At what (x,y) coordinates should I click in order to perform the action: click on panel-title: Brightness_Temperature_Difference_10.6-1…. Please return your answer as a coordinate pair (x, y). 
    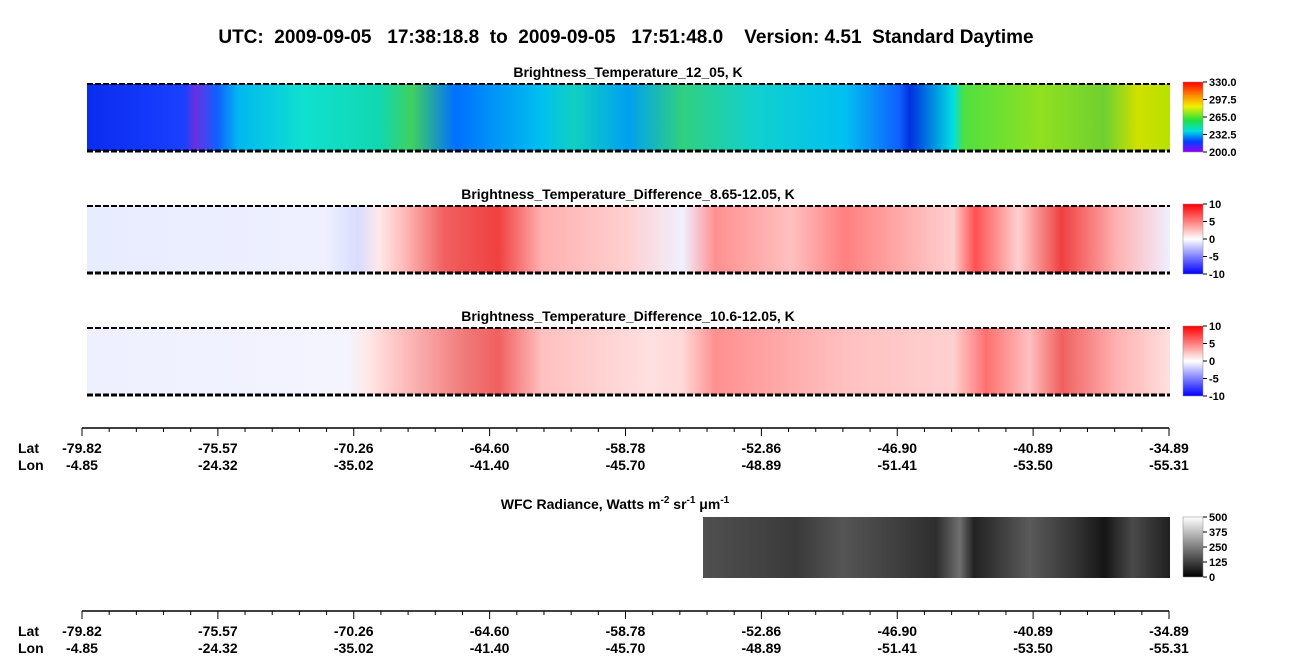
    Looking at the image, I should click on (628, 316).